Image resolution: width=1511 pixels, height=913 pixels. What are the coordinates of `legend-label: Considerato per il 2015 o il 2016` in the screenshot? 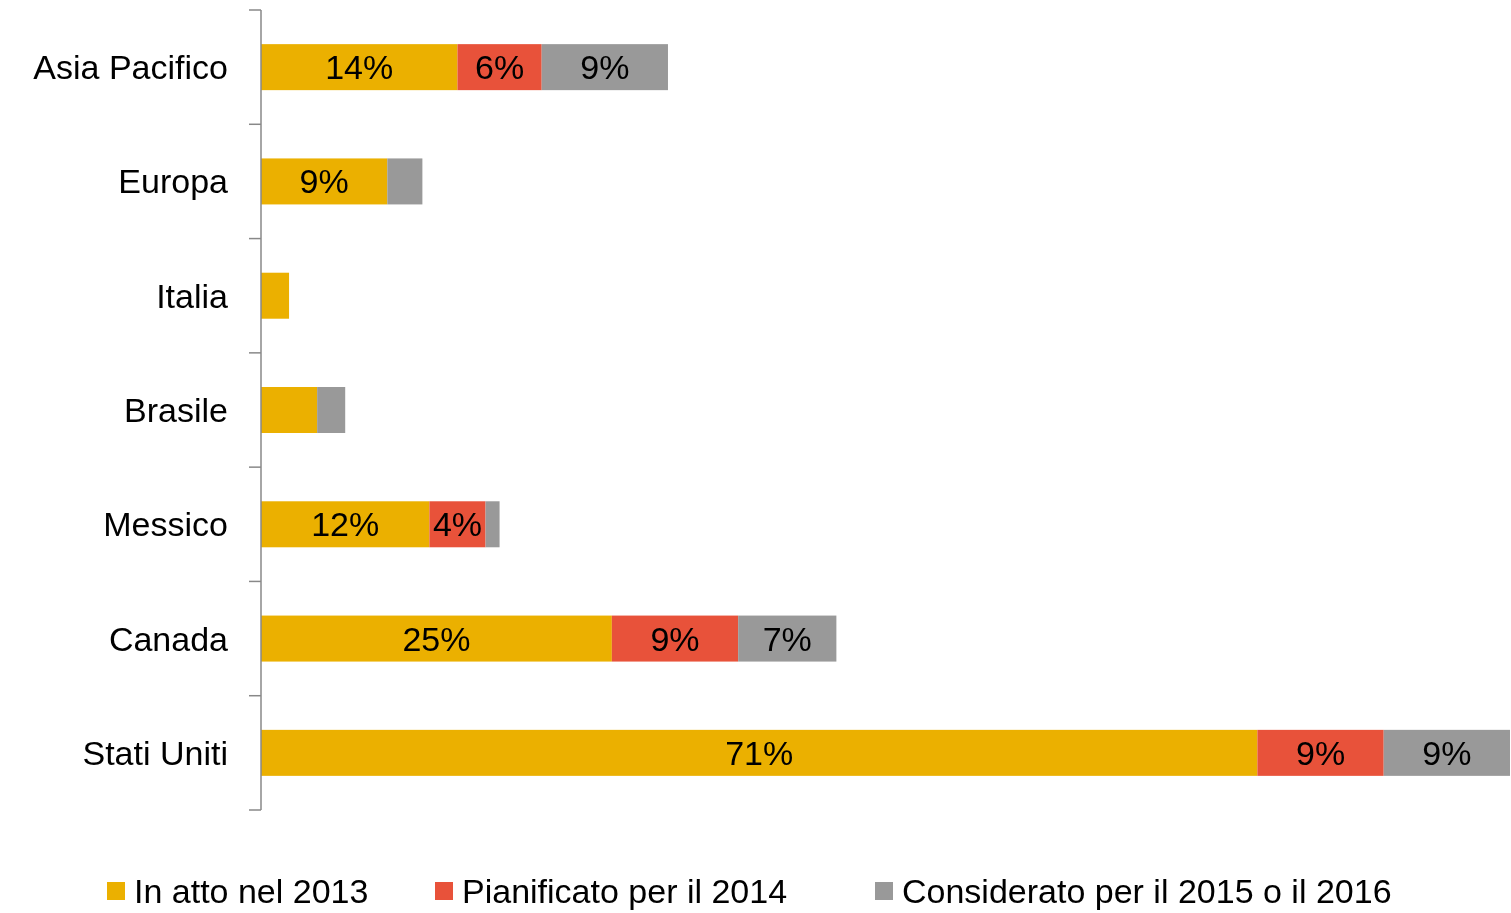 It's located at (1147, 891).